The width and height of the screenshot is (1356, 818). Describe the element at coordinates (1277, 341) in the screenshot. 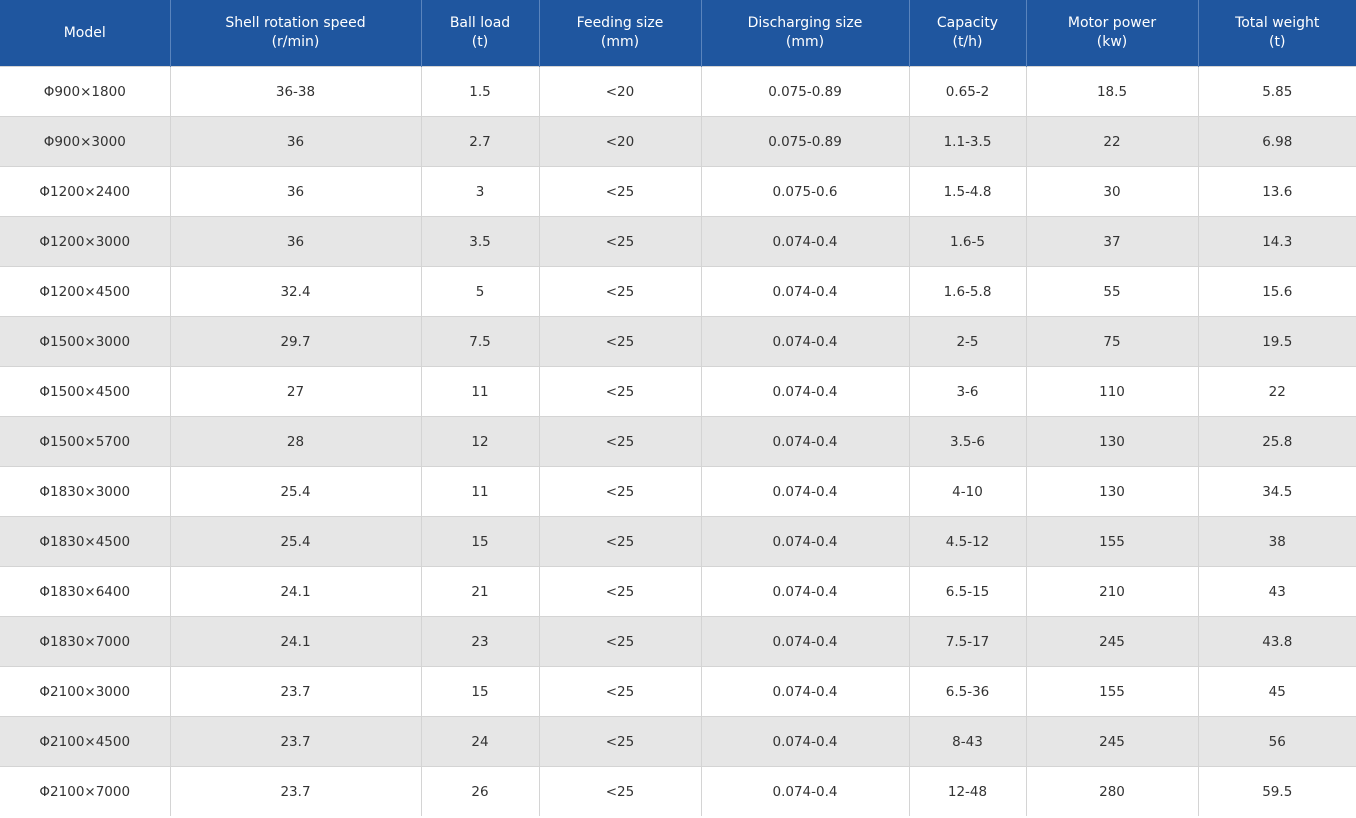

I see `table-cell: 19.5` at that location.